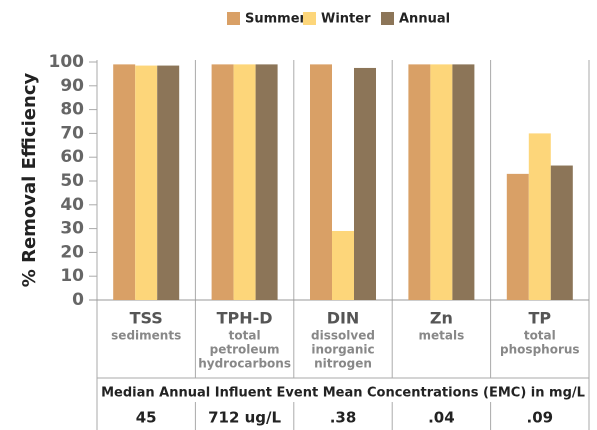 The width and height of the screenshot is (597, 430). I want to click on category-description: dissolved, so click(343, 336).